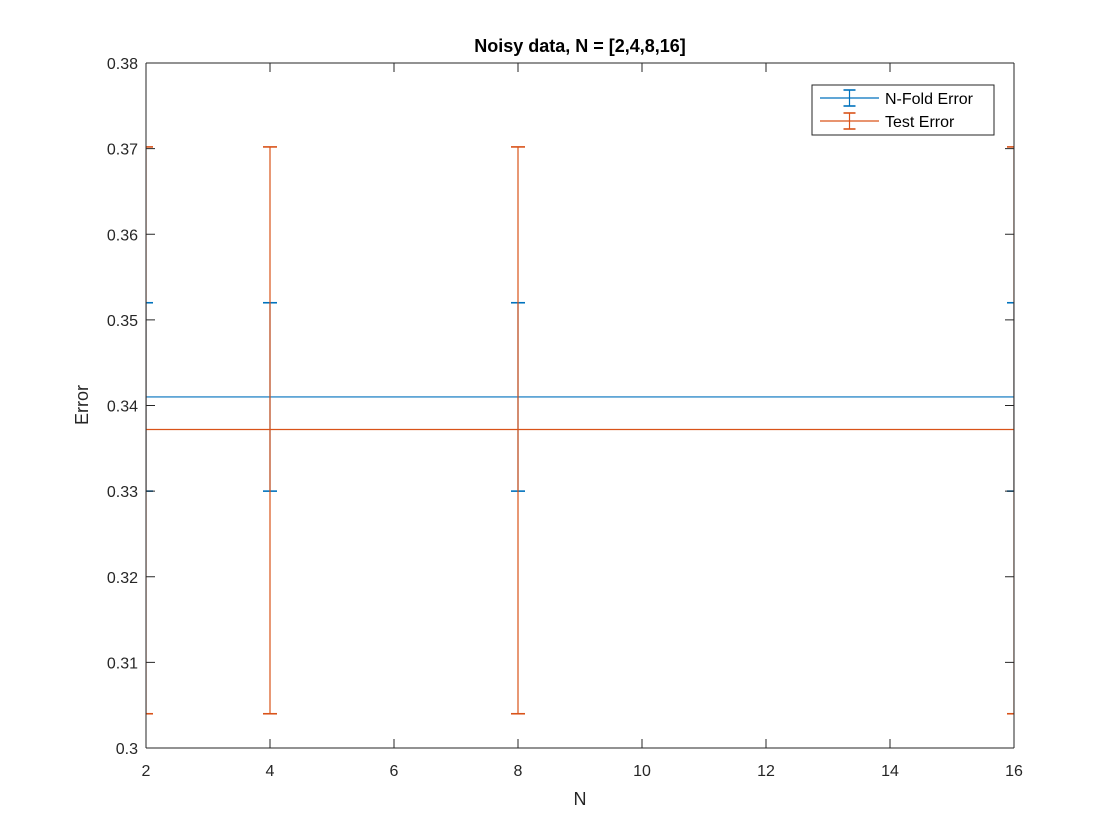 Image resolution: width=1120 pixels, height=840 pixels. Describe the element at coordinates (127, 749) in the screenshot. I see `y-tick-label: 0.3` at that location.